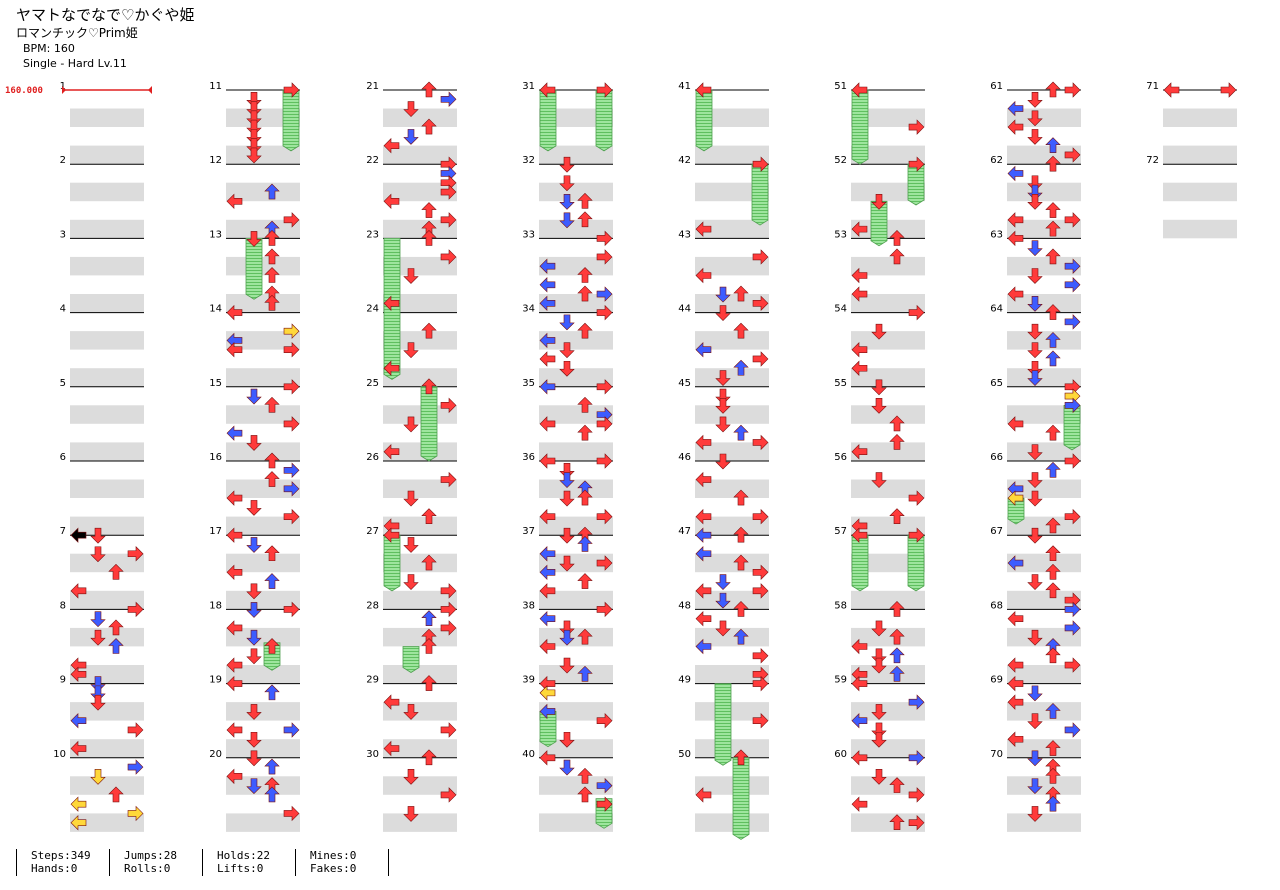 The image size is (1280, 890). I want to click on measure-number: 18, so click(215, 605).